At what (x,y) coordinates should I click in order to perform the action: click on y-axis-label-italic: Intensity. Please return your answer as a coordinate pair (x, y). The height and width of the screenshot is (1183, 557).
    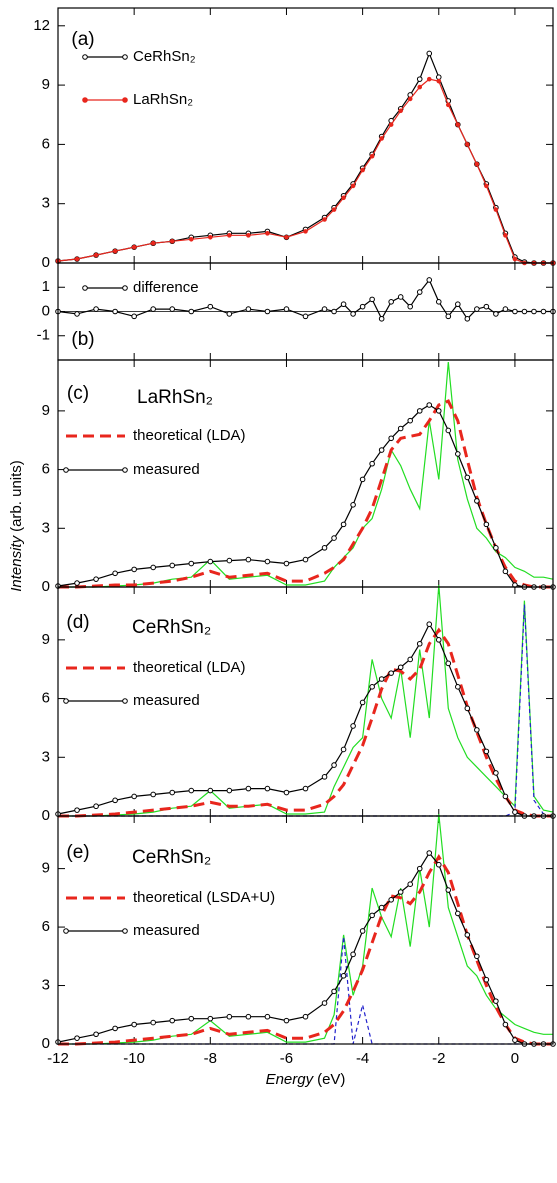
    Looking at the image, I should click on (16, 562).